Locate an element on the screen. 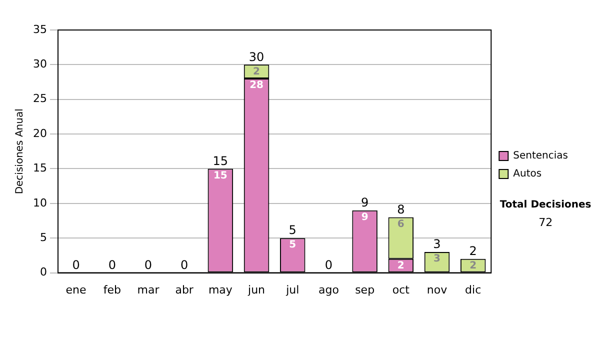 The height and width of the screenshot is (340, 600). y-tick-label: 30 is located at coordinates (39, 64).